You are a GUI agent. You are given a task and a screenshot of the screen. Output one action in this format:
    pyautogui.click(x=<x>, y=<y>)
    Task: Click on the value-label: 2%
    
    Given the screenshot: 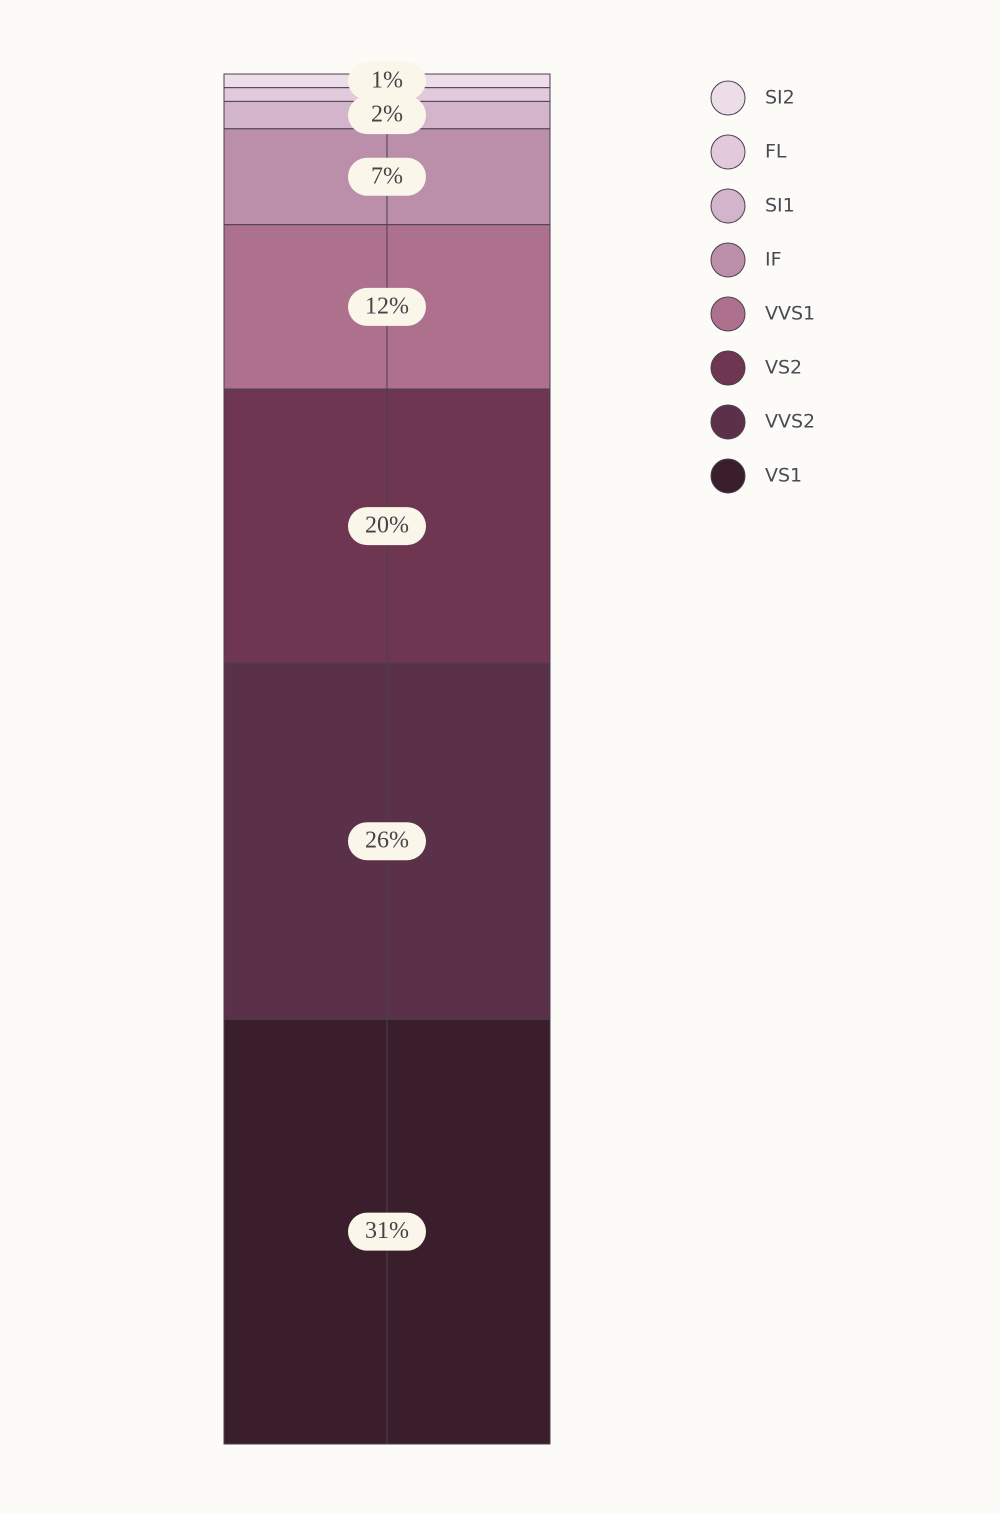 What is the action you would take?
    pyautogui.click(x=387, y=115)
    